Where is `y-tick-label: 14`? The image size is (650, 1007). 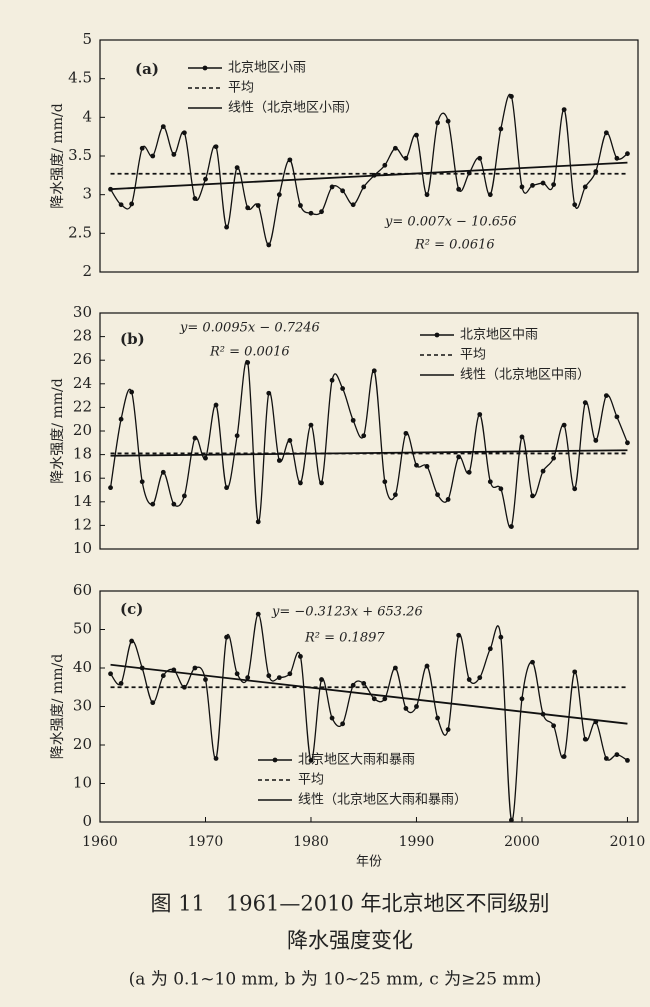 y-tick-label: 14 is located at coordinates (82, 501).